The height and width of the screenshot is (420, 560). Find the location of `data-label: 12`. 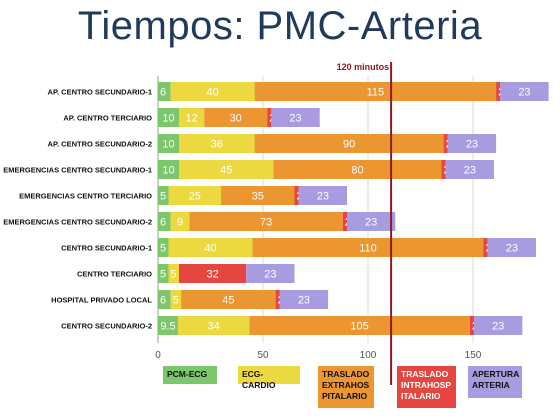

data-label: 12 is located at coordinates (191, 119).